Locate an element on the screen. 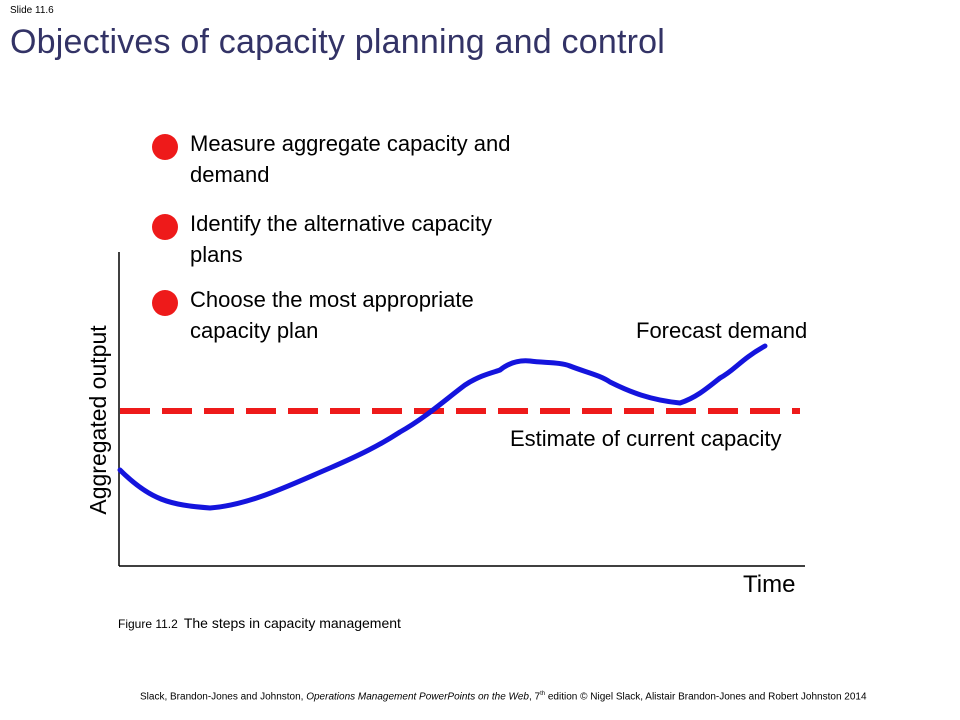 The height and width of the screenshot is (720, 960). figure-caption-text: The steps in capacity management is located at coordinates (292, 623).